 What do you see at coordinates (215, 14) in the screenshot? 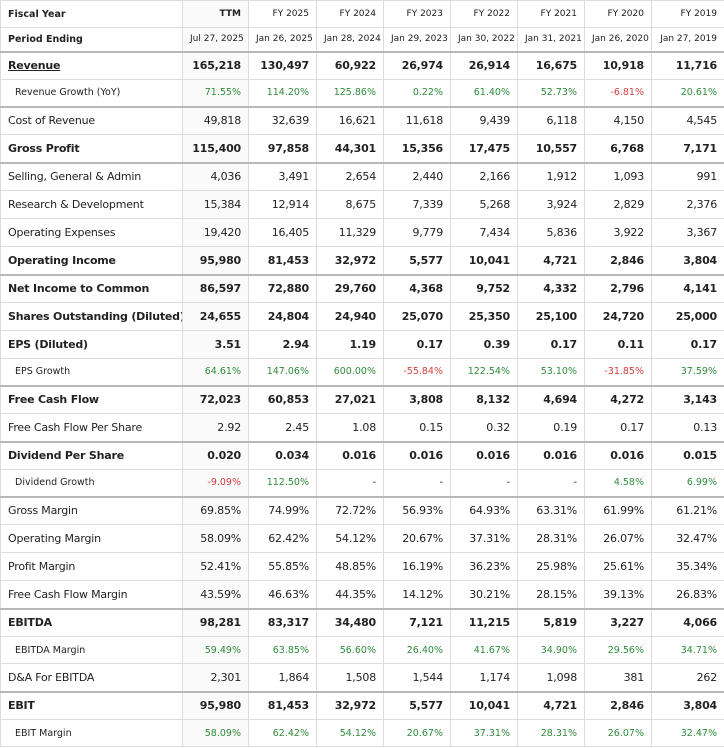
I see `column-header-ttm: TTM` at bounding box center [215, 14].